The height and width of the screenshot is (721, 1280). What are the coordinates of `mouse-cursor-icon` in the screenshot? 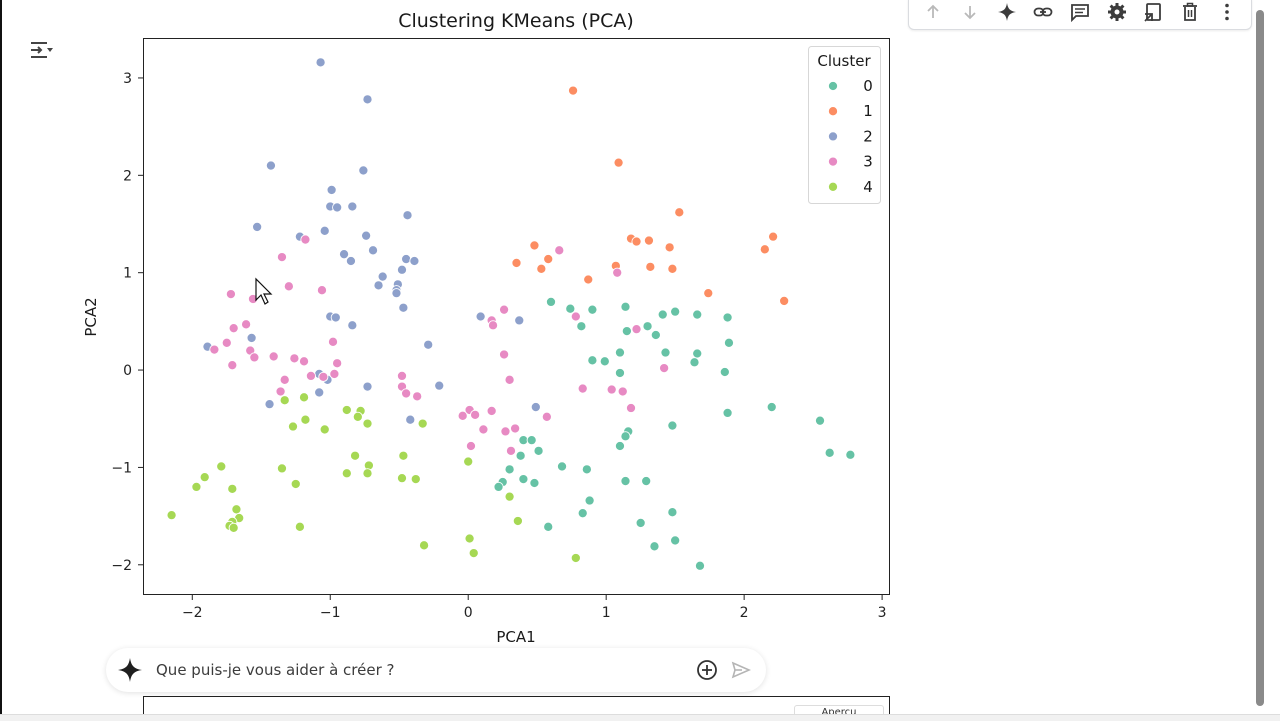 It's located at (264, 291).